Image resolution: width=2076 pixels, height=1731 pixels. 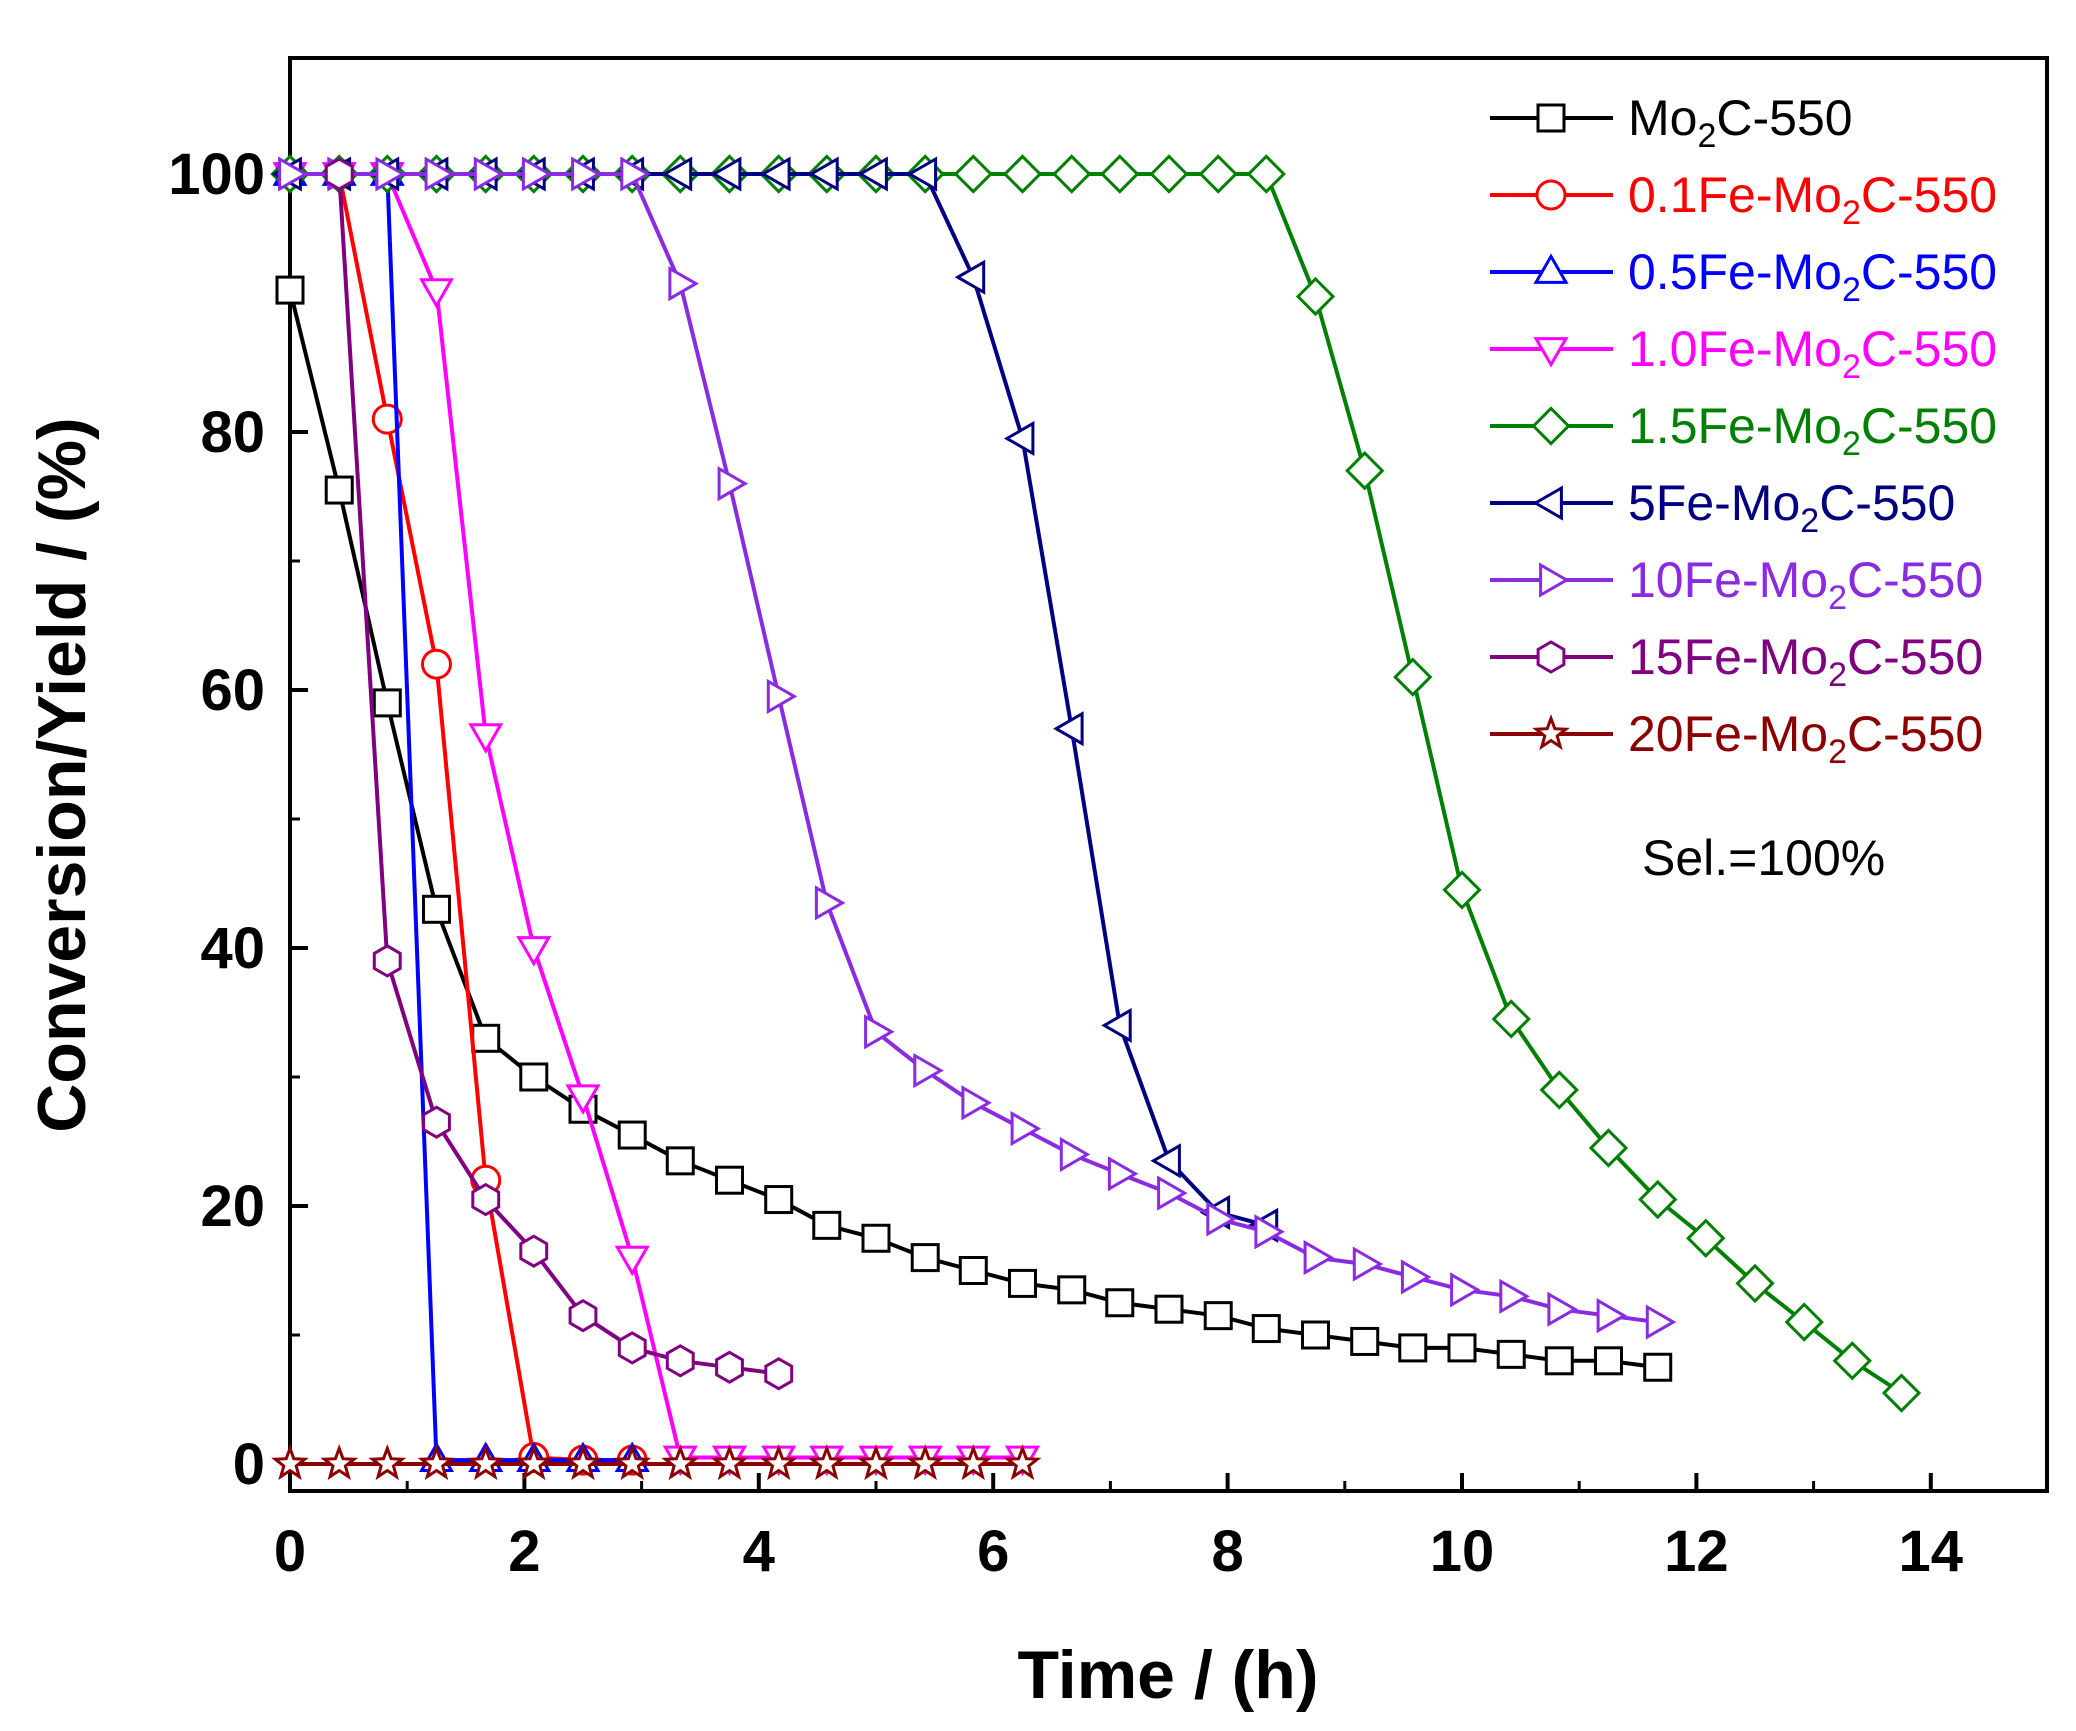 I want to click on y-tick-label: 60, so click(x=232, y=690).